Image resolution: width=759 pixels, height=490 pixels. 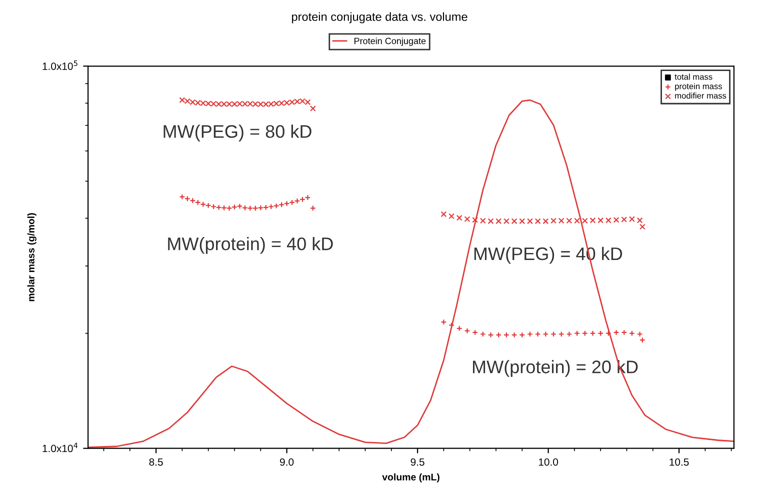 I want to click on annotation: MW(protein) = 40 kD, so click(x=250, y=245).